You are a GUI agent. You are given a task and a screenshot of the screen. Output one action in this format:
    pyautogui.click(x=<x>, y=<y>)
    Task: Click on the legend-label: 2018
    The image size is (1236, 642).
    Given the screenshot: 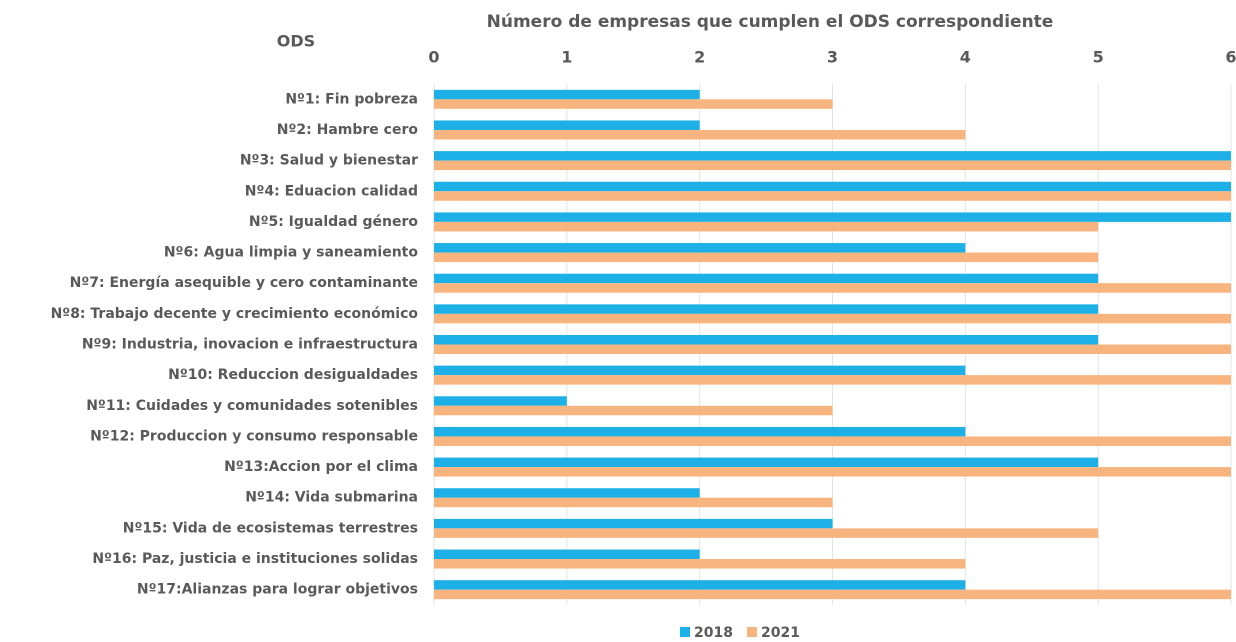 What is the action you would take?
    pyautogui.click(x=713, y=633)
    